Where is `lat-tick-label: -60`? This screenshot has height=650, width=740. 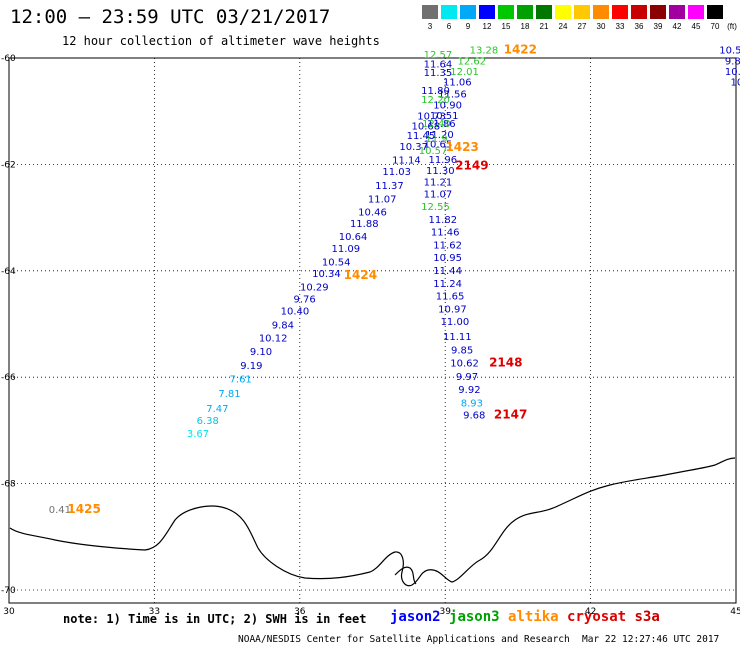 lat-tick-label: -60 is located at coordinates (8, 59).